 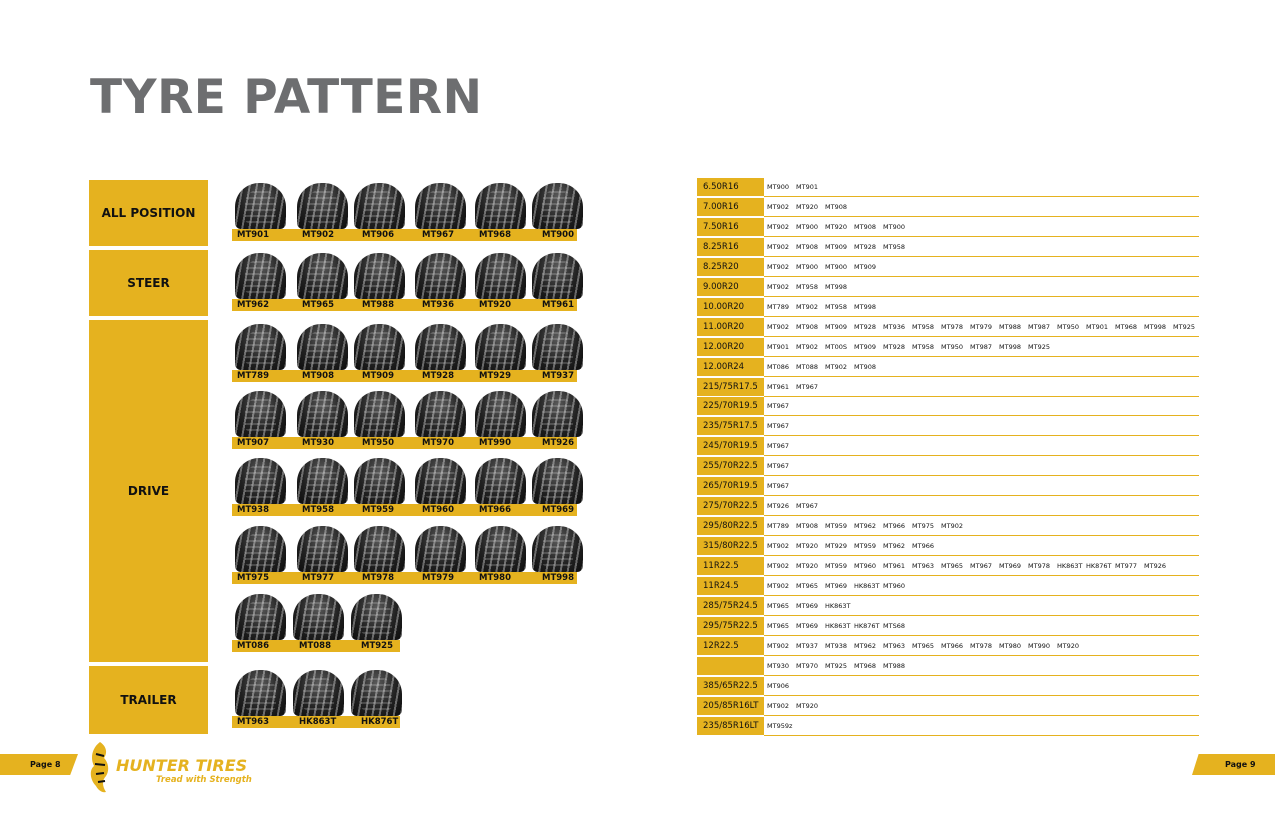 I want to click on tyre-model-label: MT930, so click(x=318, y=443).